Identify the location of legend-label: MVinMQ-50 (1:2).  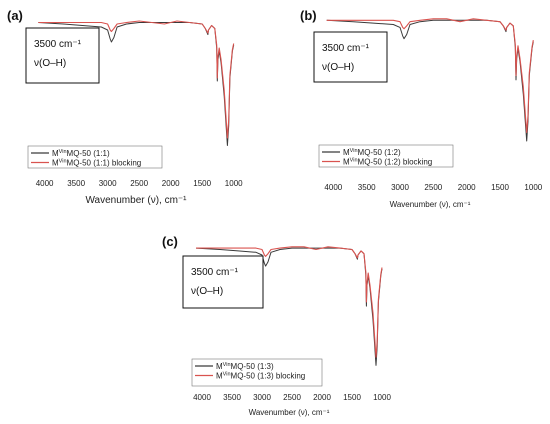
(372, 152).